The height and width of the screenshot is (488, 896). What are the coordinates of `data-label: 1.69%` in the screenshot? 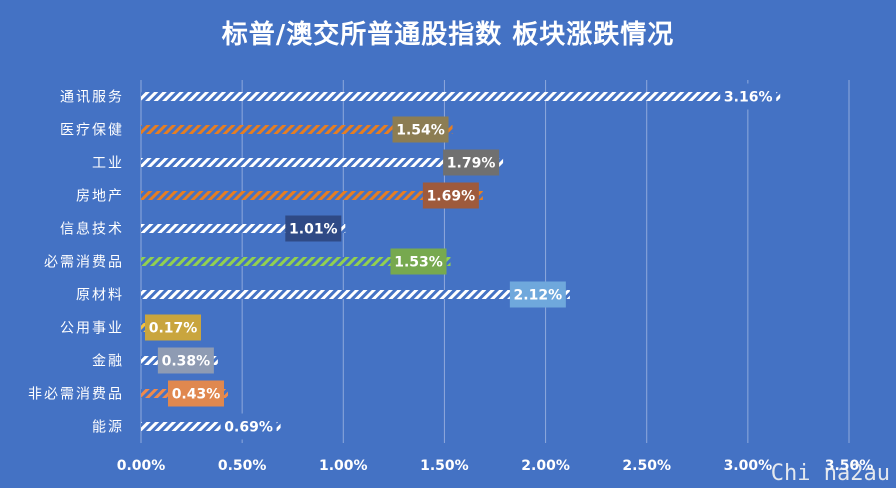 It's located at (451, 197).